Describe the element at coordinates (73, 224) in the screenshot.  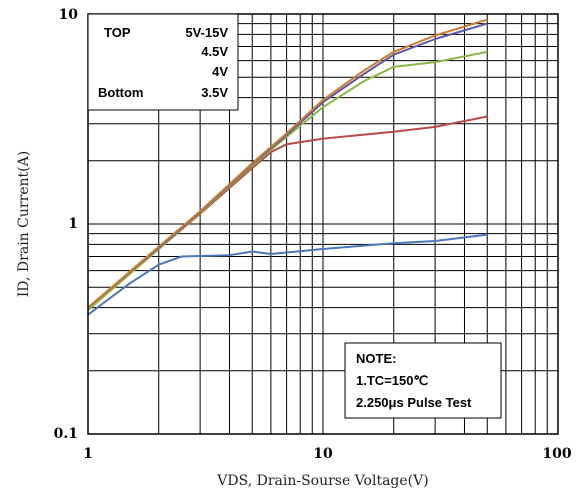
I see `y-tick-label: 1` at that location.